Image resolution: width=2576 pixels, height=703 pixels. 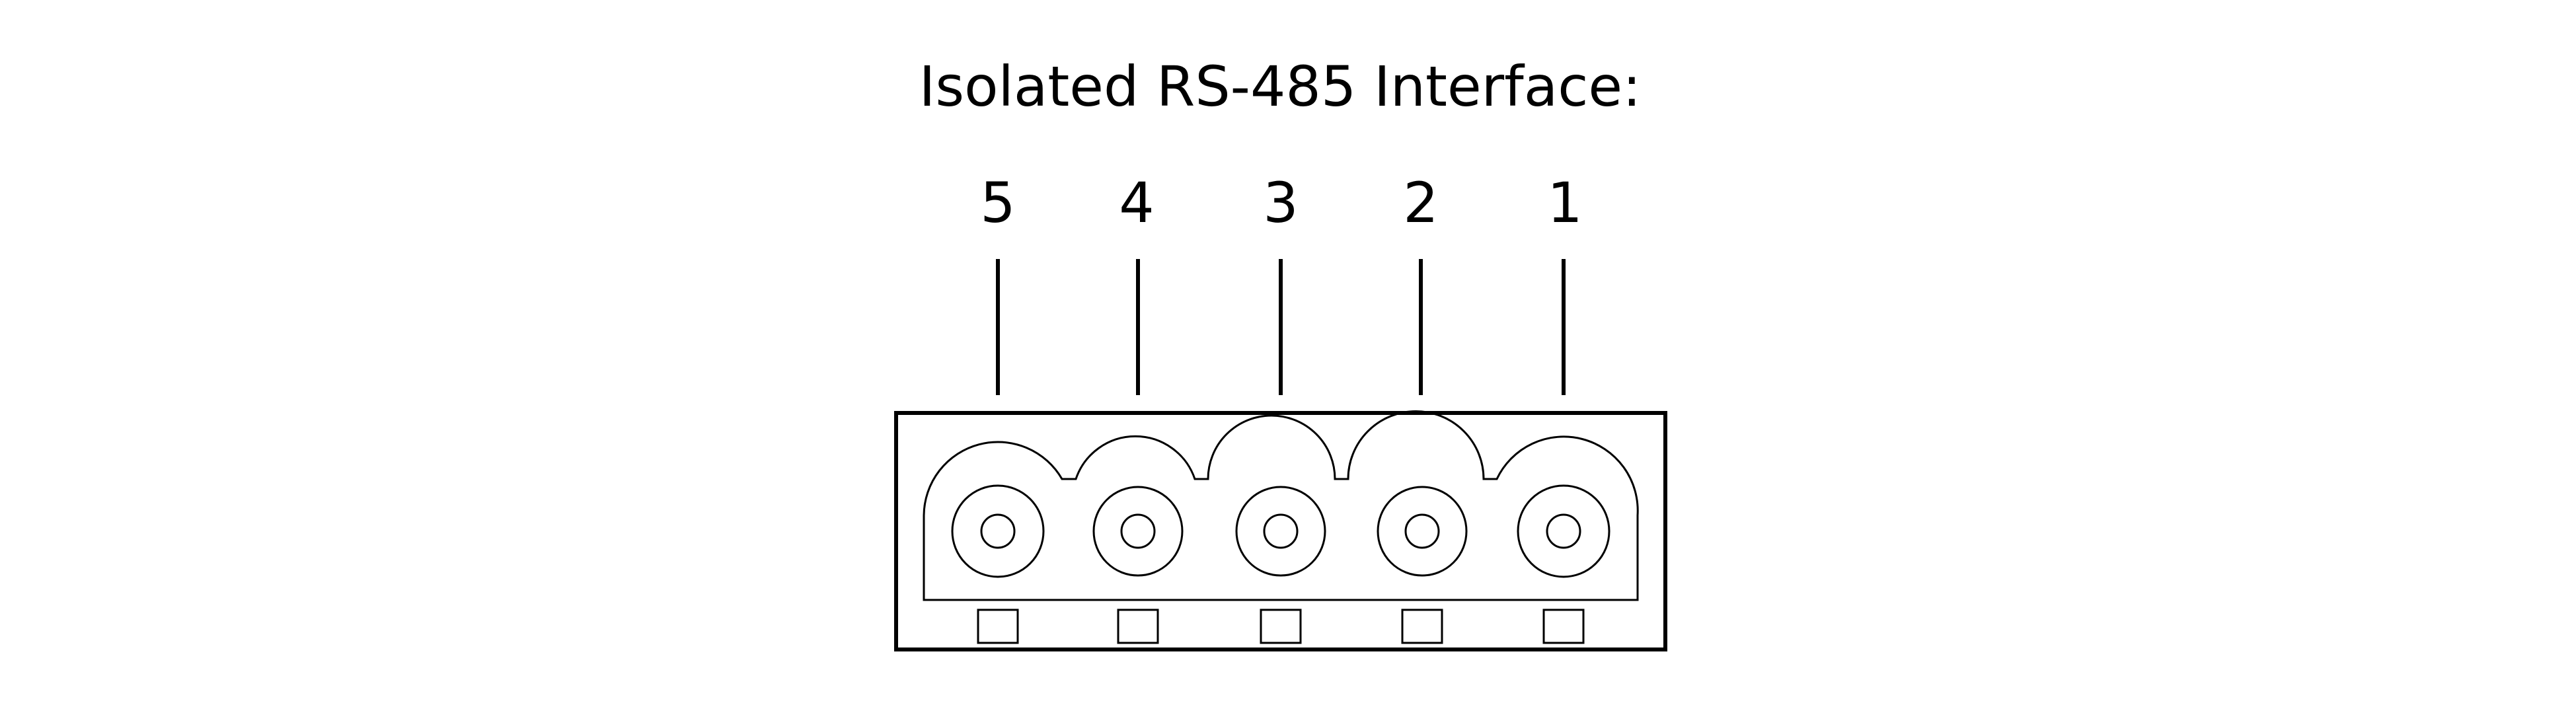 I want to click on pin-number-1: 1, so click(x=1564, y=202).